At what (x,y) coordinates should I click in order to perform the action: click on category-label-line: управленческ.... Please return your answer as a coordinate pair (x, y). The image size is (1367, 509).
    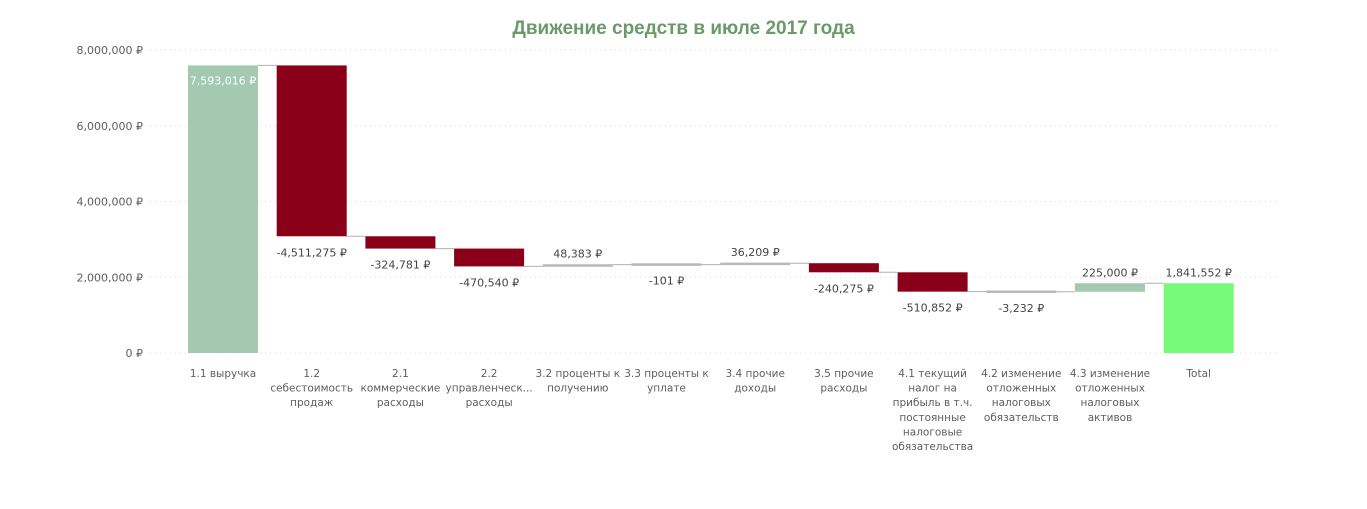
    Looking at the image, I should click on (488, 389).